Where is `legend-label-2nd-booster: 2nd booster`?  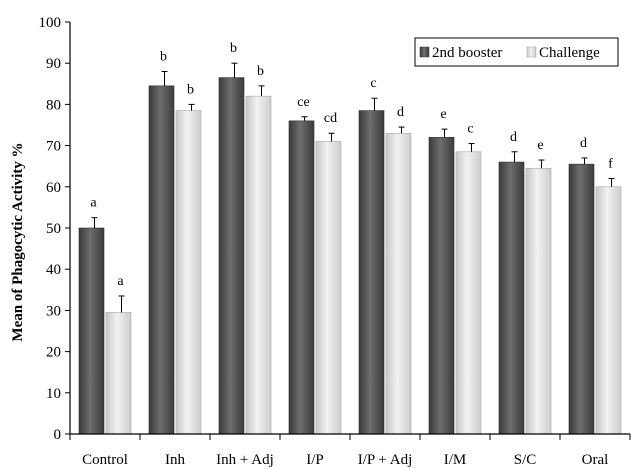 legend-label-2nd-booster: 2nd booster is located at coordinates (467, 53).